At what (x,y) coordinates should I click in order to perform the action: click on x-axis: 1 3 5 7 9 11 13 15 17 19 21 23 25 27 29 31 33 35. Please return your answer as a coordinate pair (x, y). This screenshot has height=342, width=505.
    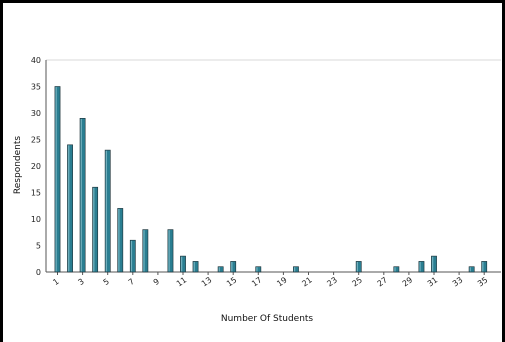
    Looking at the image, I should click on (273, 280).